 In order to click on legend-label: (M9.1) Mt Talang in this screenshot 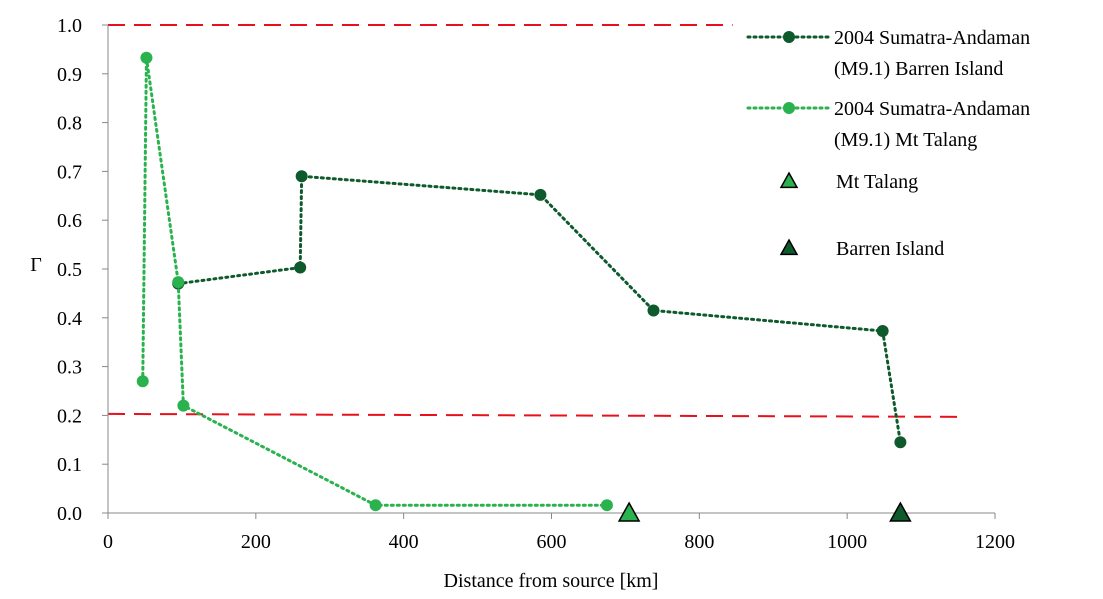, I will do `click(905, 140)`.